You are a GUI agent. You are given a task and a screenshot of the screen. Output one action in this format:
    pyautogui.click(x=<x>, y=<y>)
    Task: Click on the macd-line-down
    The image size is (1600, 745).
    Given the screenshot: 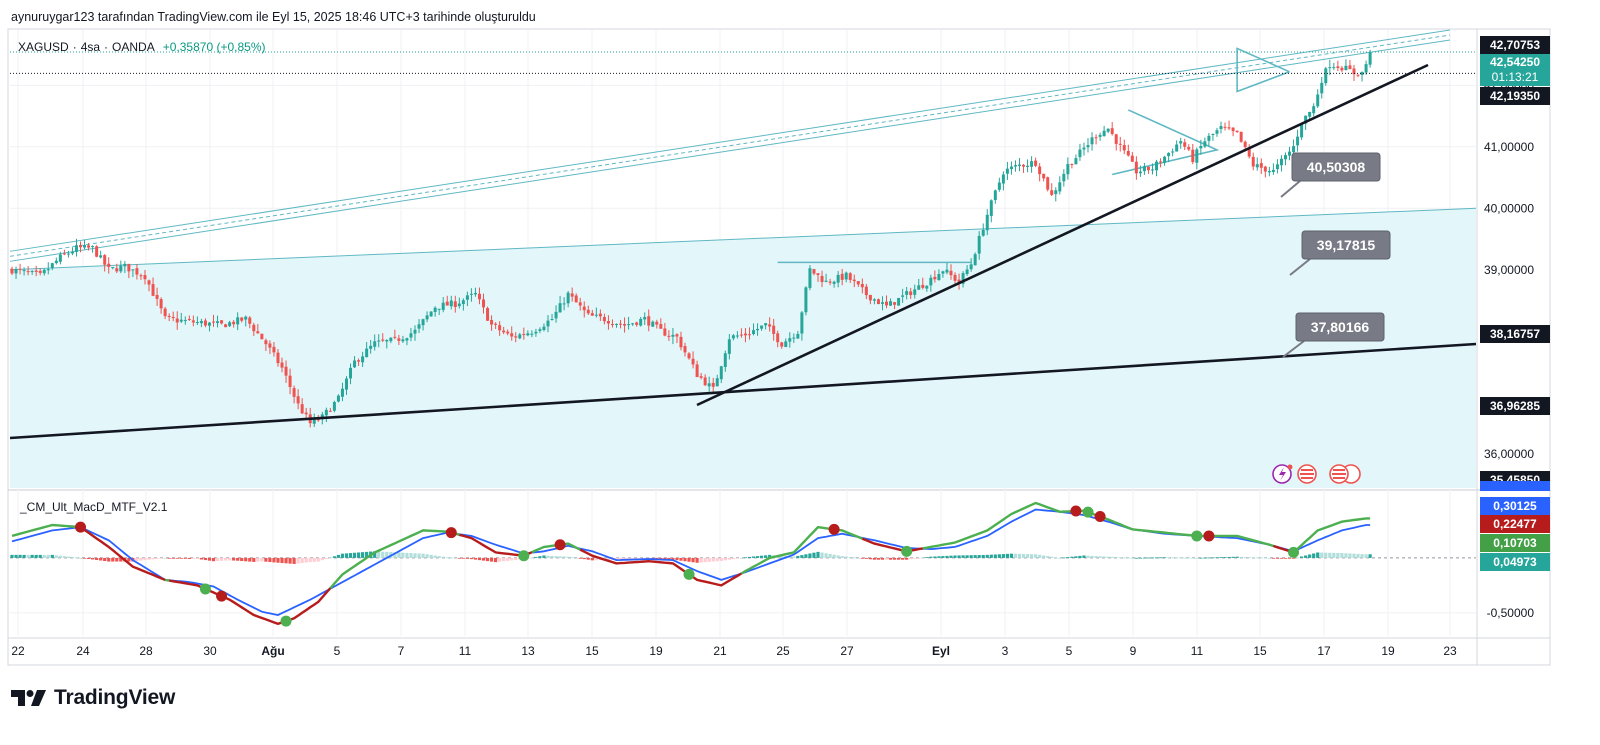 What is the action you would take?
    pyautogui.click(x=661, y=567)
    